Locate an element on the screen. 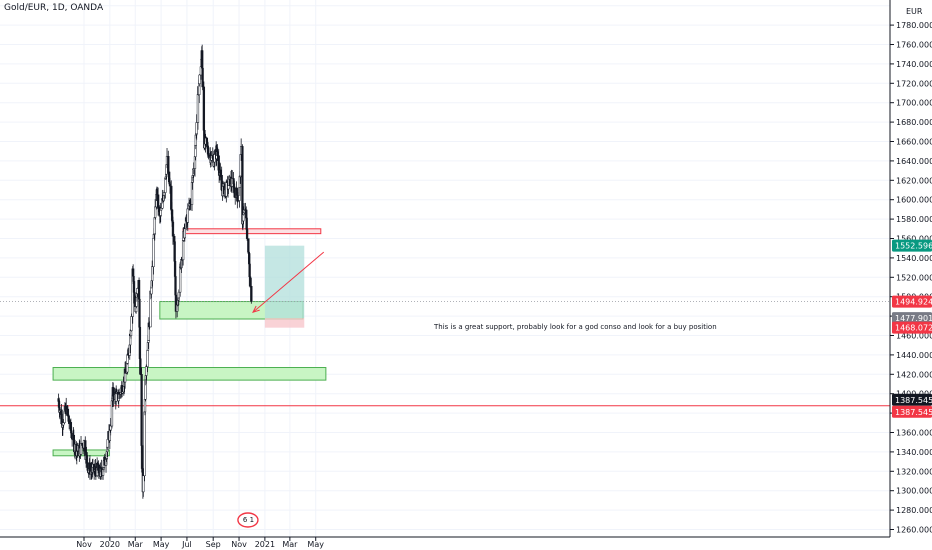 This screenshot has width=932, height=550. price-tick-label: 1660.000 is located at coordinates (914, 142).